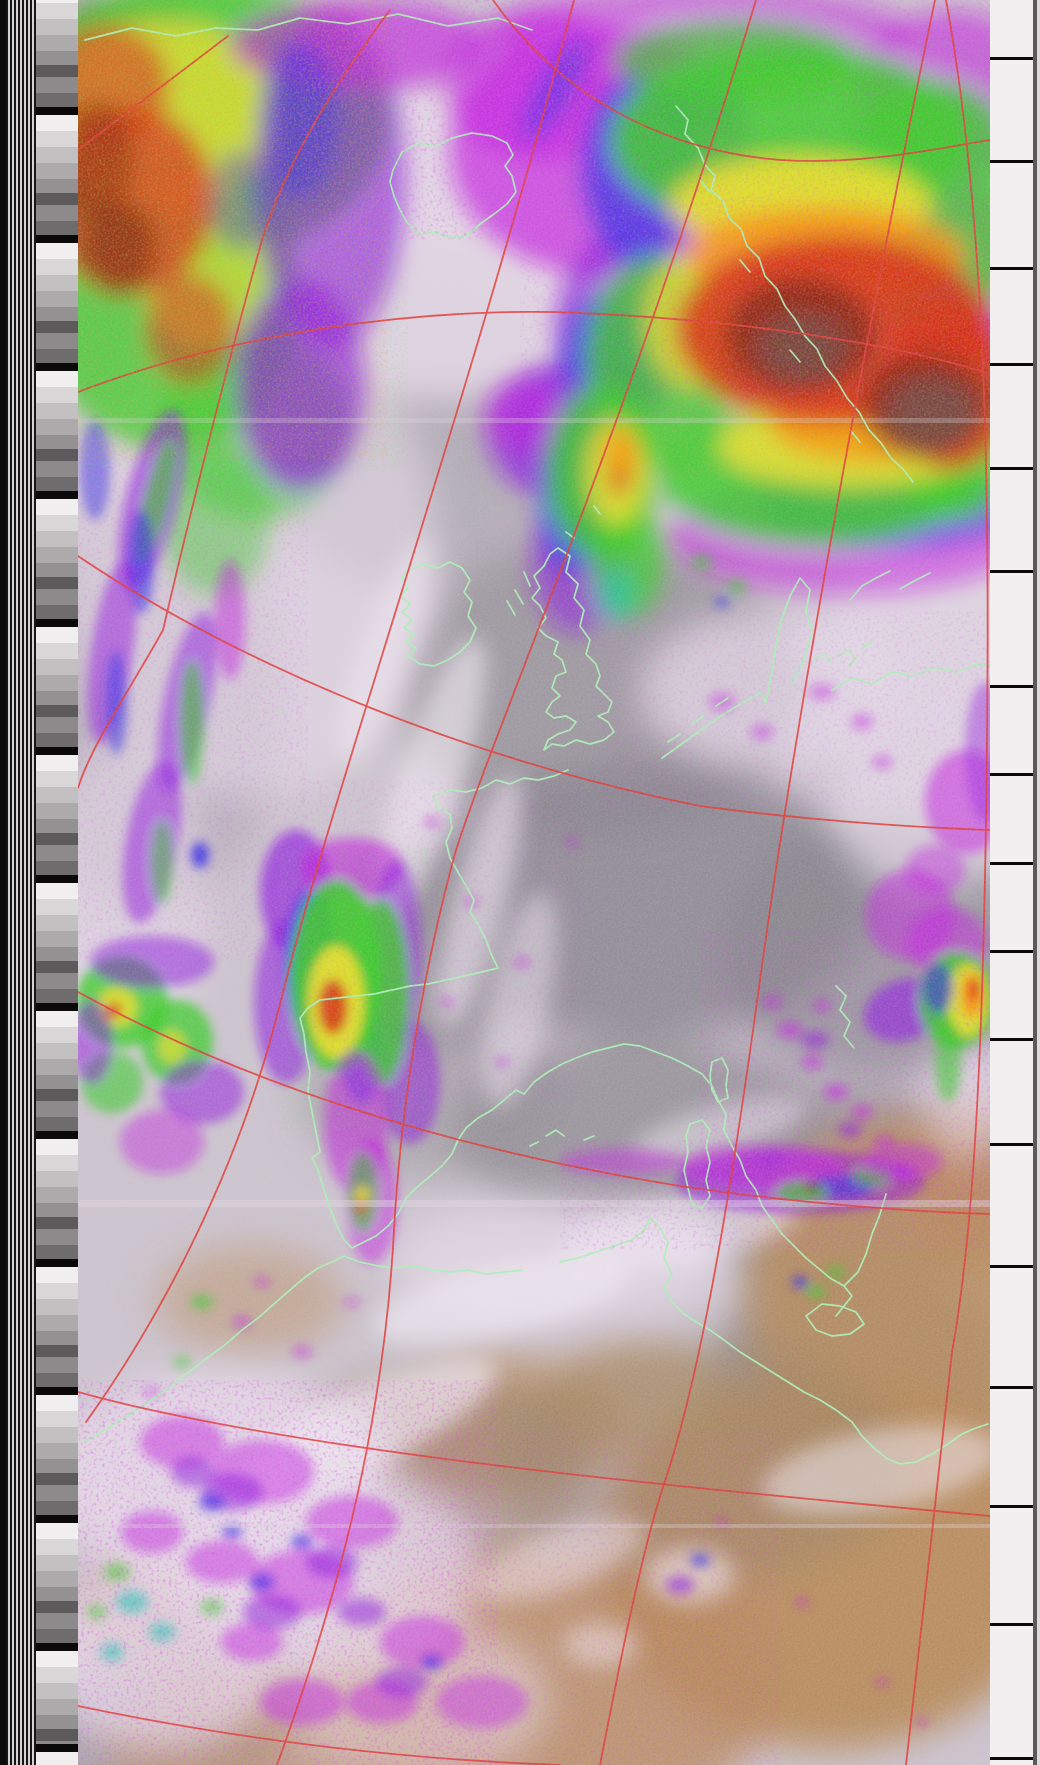 Image resolution: width=1040 pixels, height=1765 pixels. I want to click on right-strip-edge-line, so click(1035, 882).